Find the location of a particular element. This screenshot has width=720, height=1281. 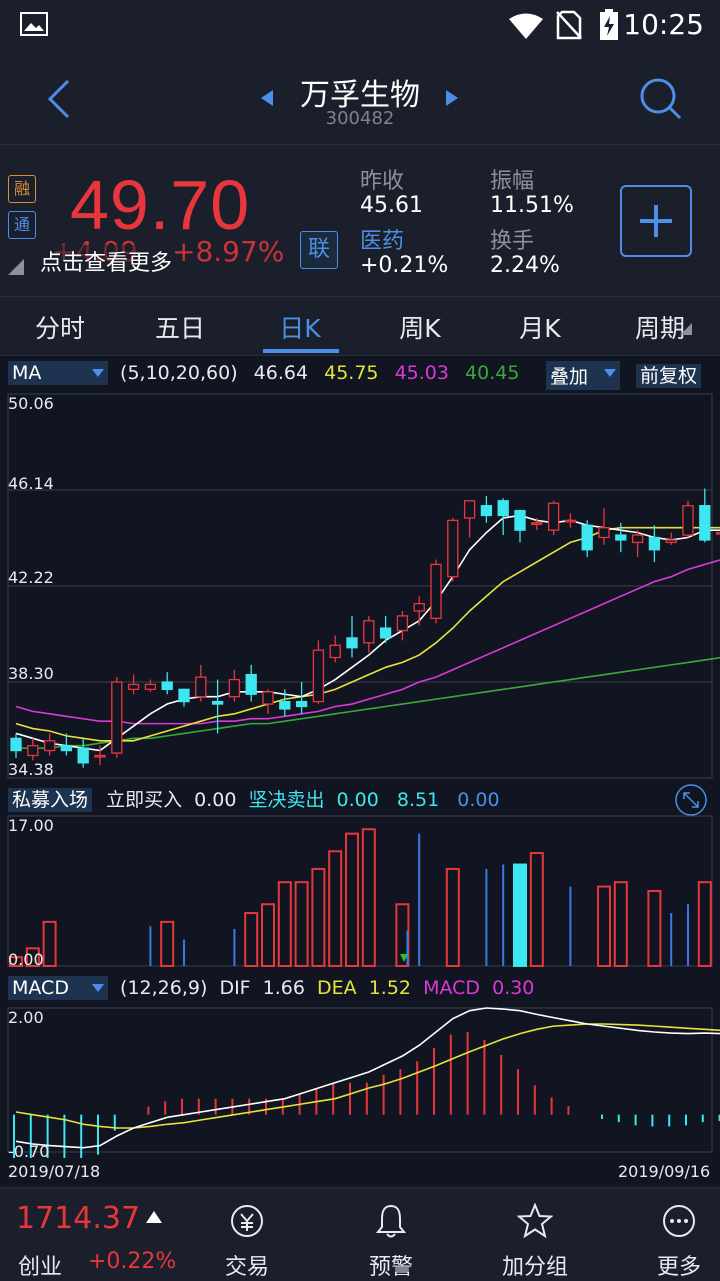

related-button: 联 is located at coordinates (319, 250).